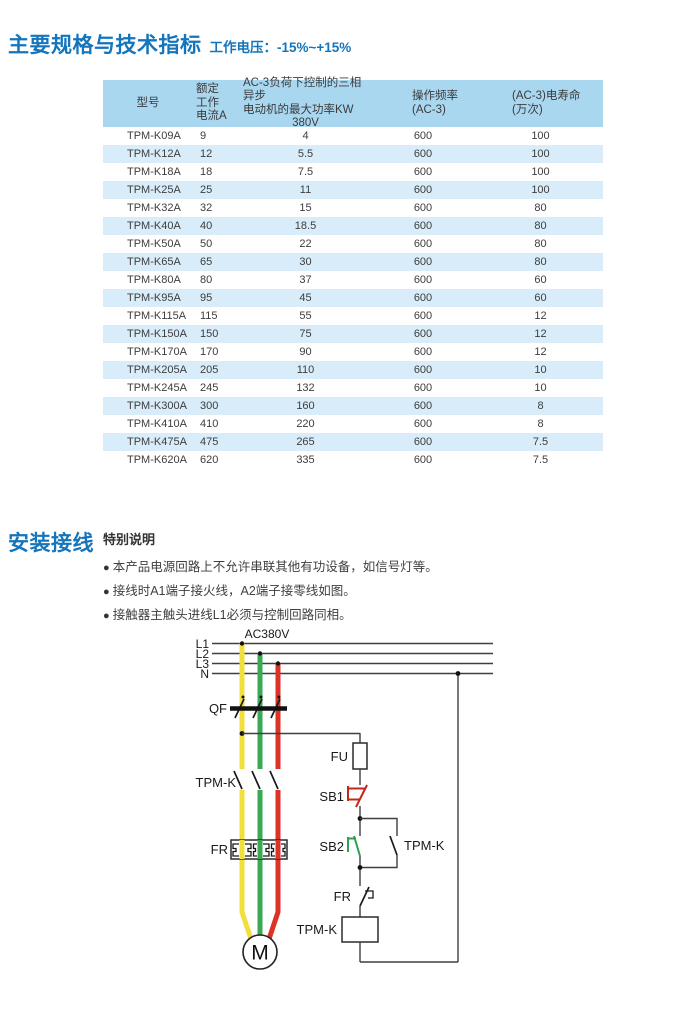  I want to click on working-voltage-note: 工作电压：-15%~+15%, so click(280, 47).